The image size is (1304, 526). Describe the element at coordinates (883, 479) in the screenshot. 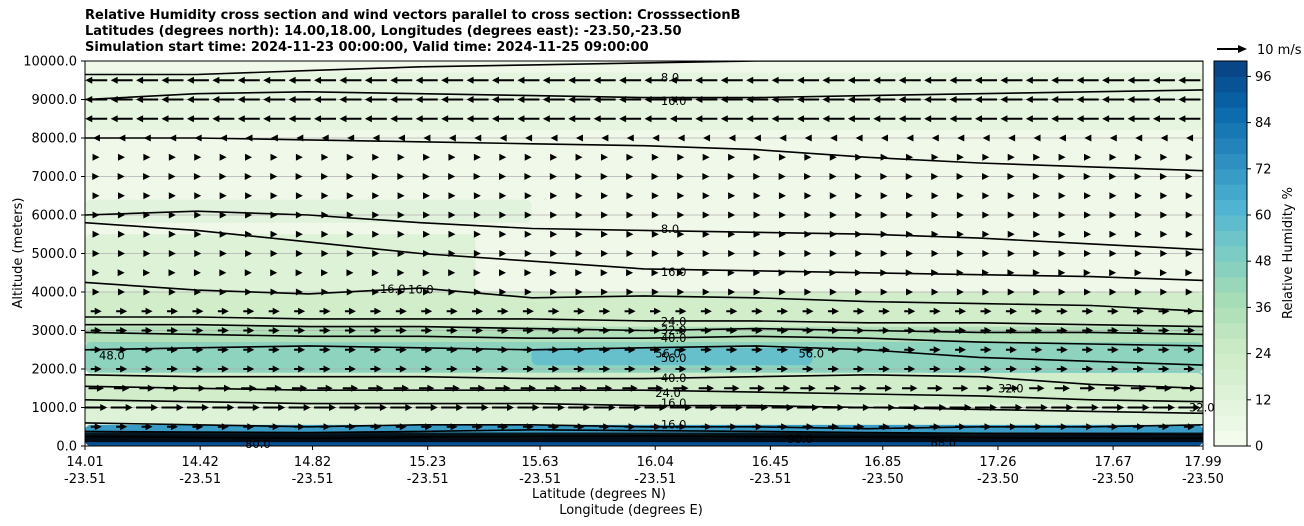

I see `x-tick-lon-7: -23.50` at that location.